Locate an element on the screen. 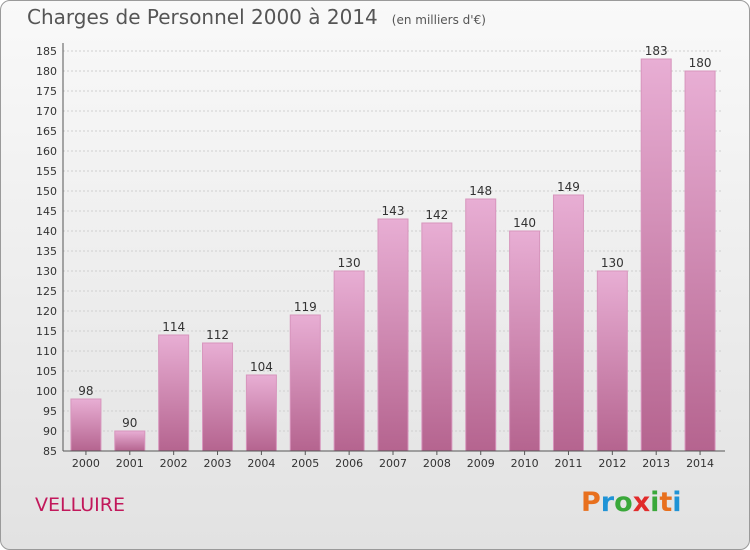 This screenshot has width=750, height=550. bar-2012 is located at coordinates (612, 361).